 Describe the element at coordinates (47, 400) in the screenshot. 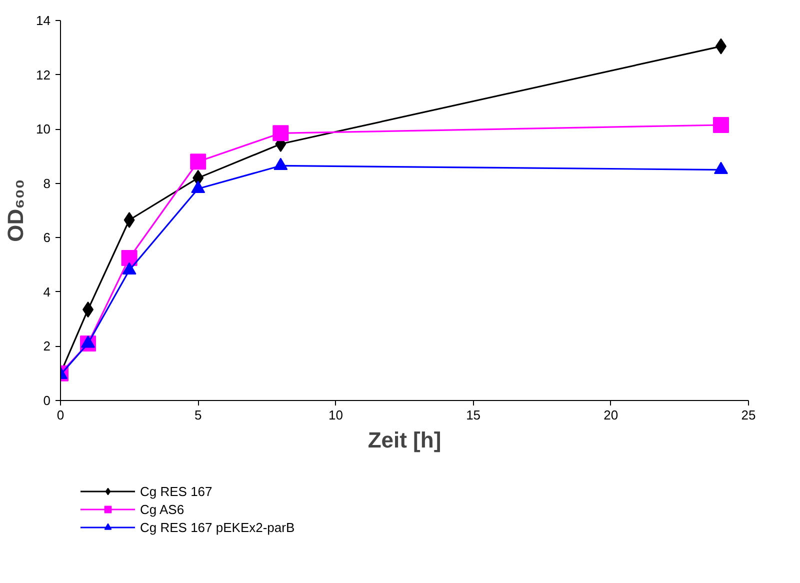

I see `y-tick-label: 0` at that location.